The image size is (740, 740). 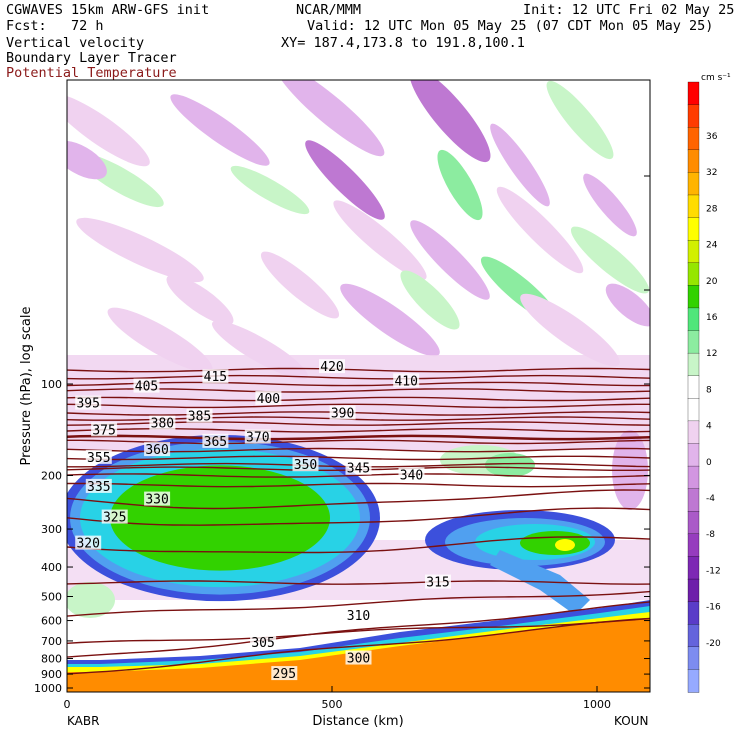 What do you see at coordinates (51, 621) in the screenshot?
I see `y-tick-label: 600` at bounding box center [51, 621].